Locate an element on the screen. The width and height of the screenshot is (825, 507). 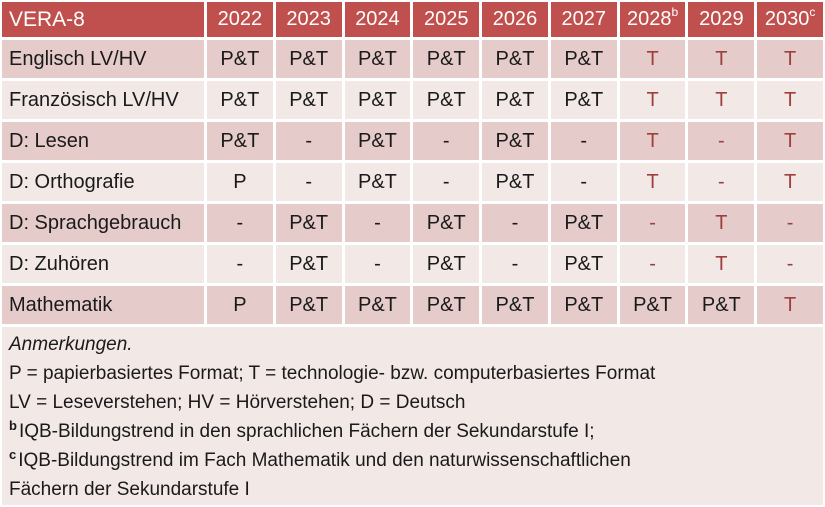
year-label: 2029 is located at coordinates (721, 19).